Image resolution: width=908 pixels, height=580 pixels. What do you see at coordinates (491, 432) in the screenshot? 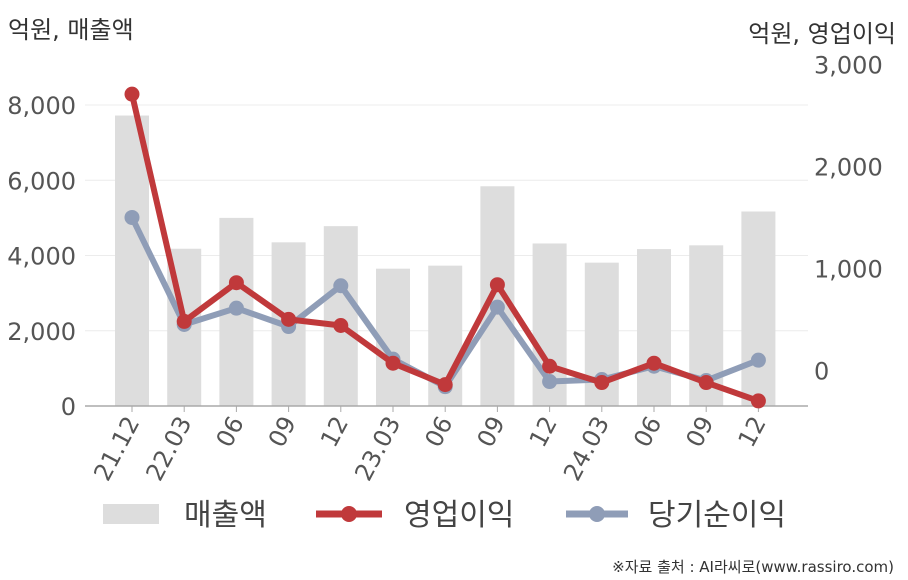
I see `x-tick-label-09-7: 09` at bounding box center [491, 432].